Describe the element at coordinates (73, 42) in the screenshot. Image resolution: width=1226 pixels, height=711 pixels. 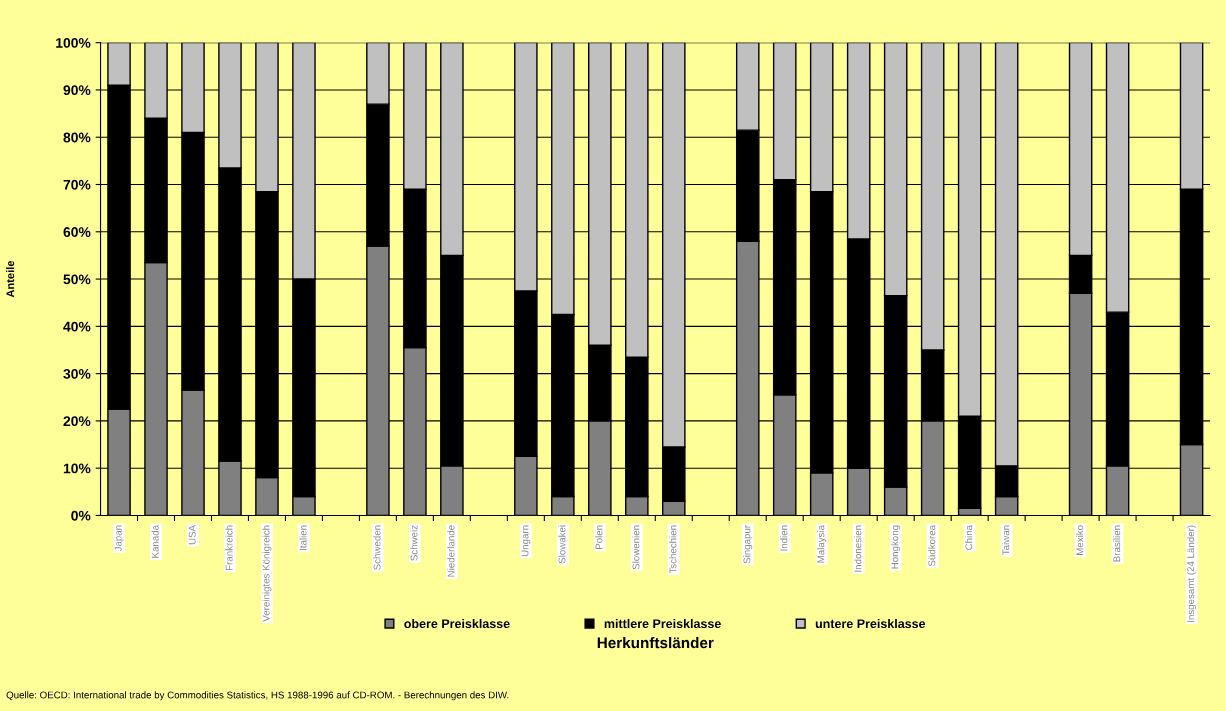
I see `y-tick-label: 100%` at that location.